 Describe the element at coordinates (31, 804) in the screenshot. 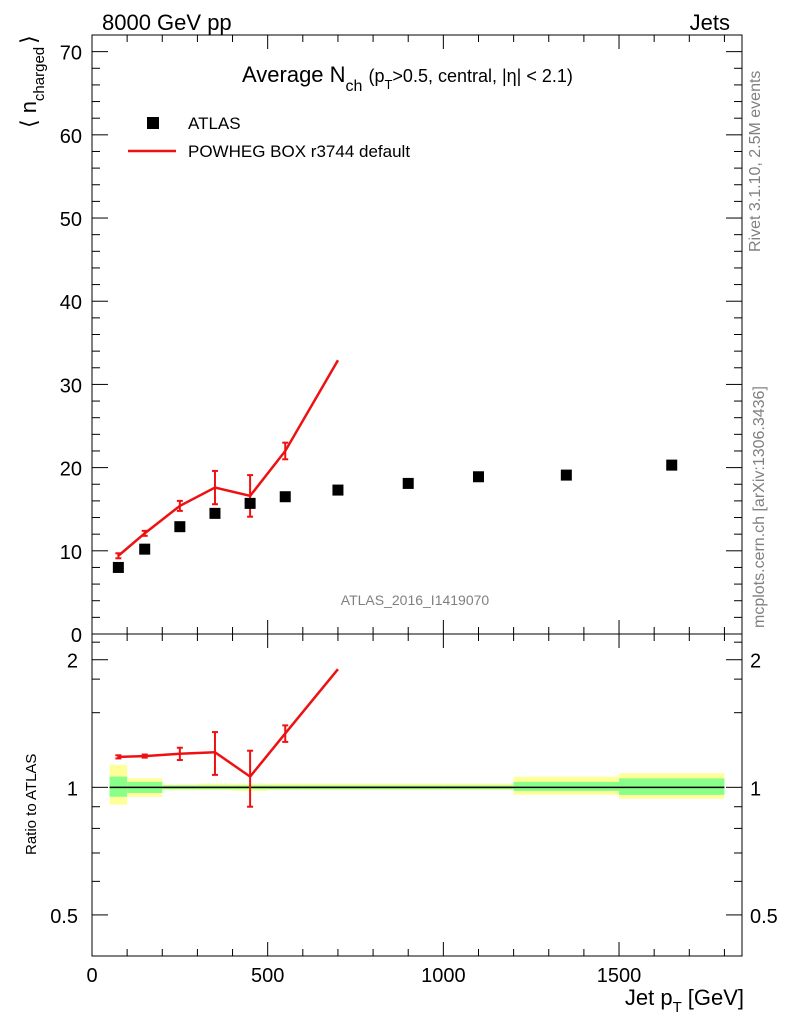

I see `ratio-y-axis-label: Ratio to ATLAS` at that location.